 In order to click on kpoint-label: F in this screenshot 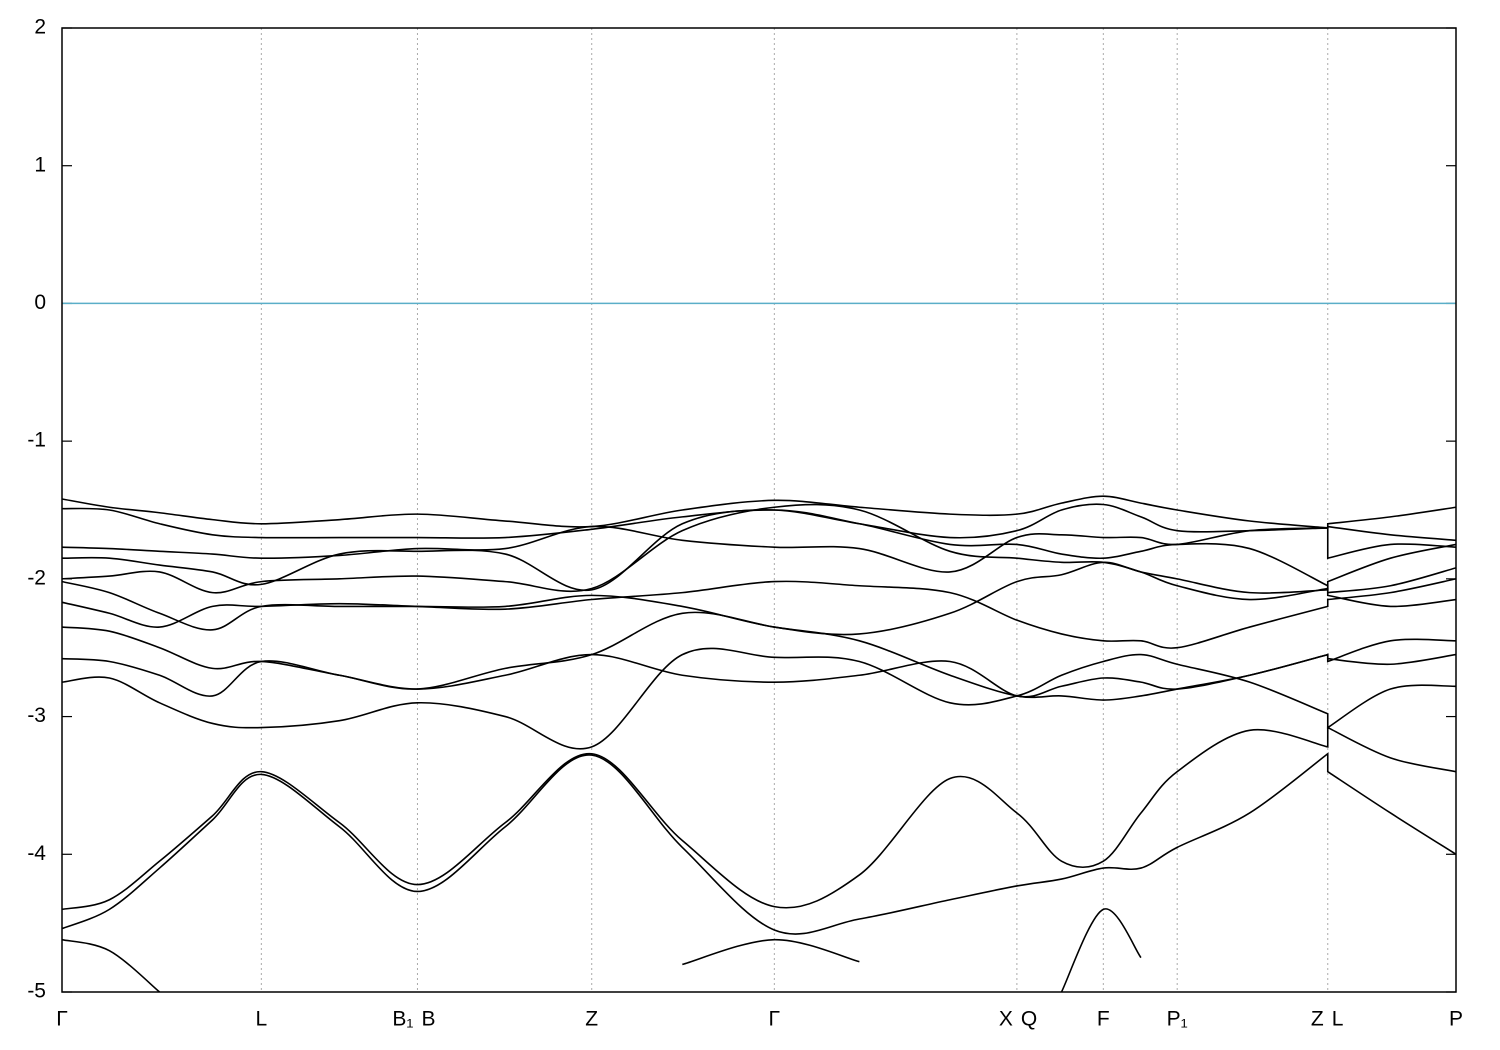, I will do `click(1103, 1019)`.